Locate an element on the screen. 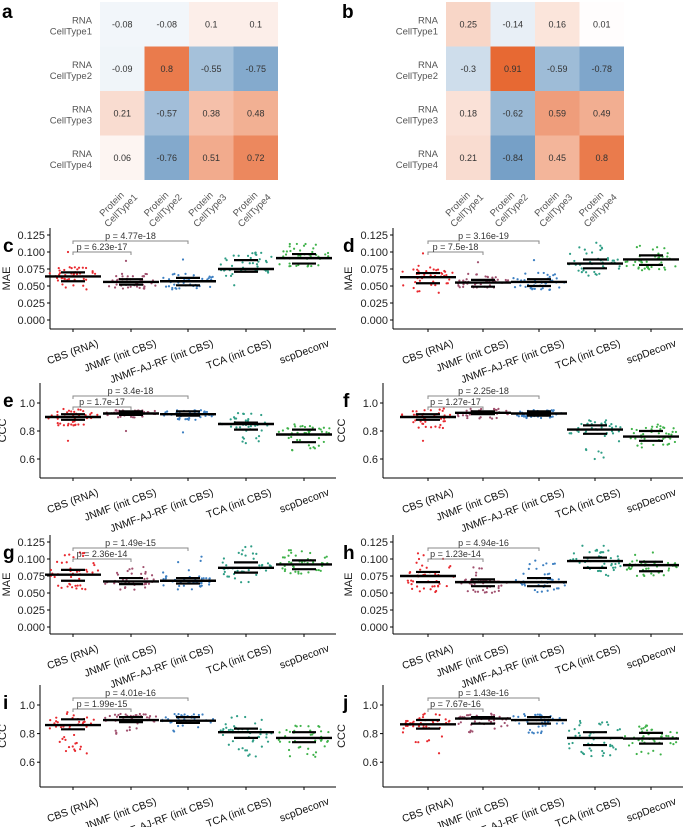 This screenshot has width=683, height=832. heatmap-value: 0.59 is located at coordinates (557, 113).